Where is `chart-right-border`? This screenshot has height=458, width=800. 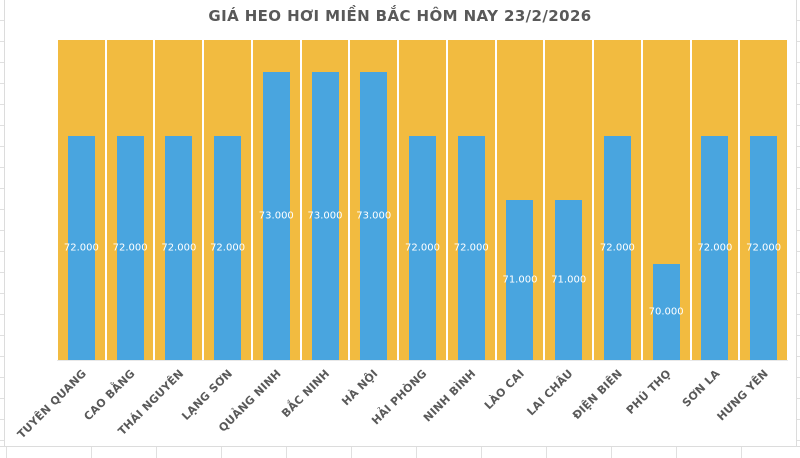
chart-right-border is located at coordinates (796, 223).